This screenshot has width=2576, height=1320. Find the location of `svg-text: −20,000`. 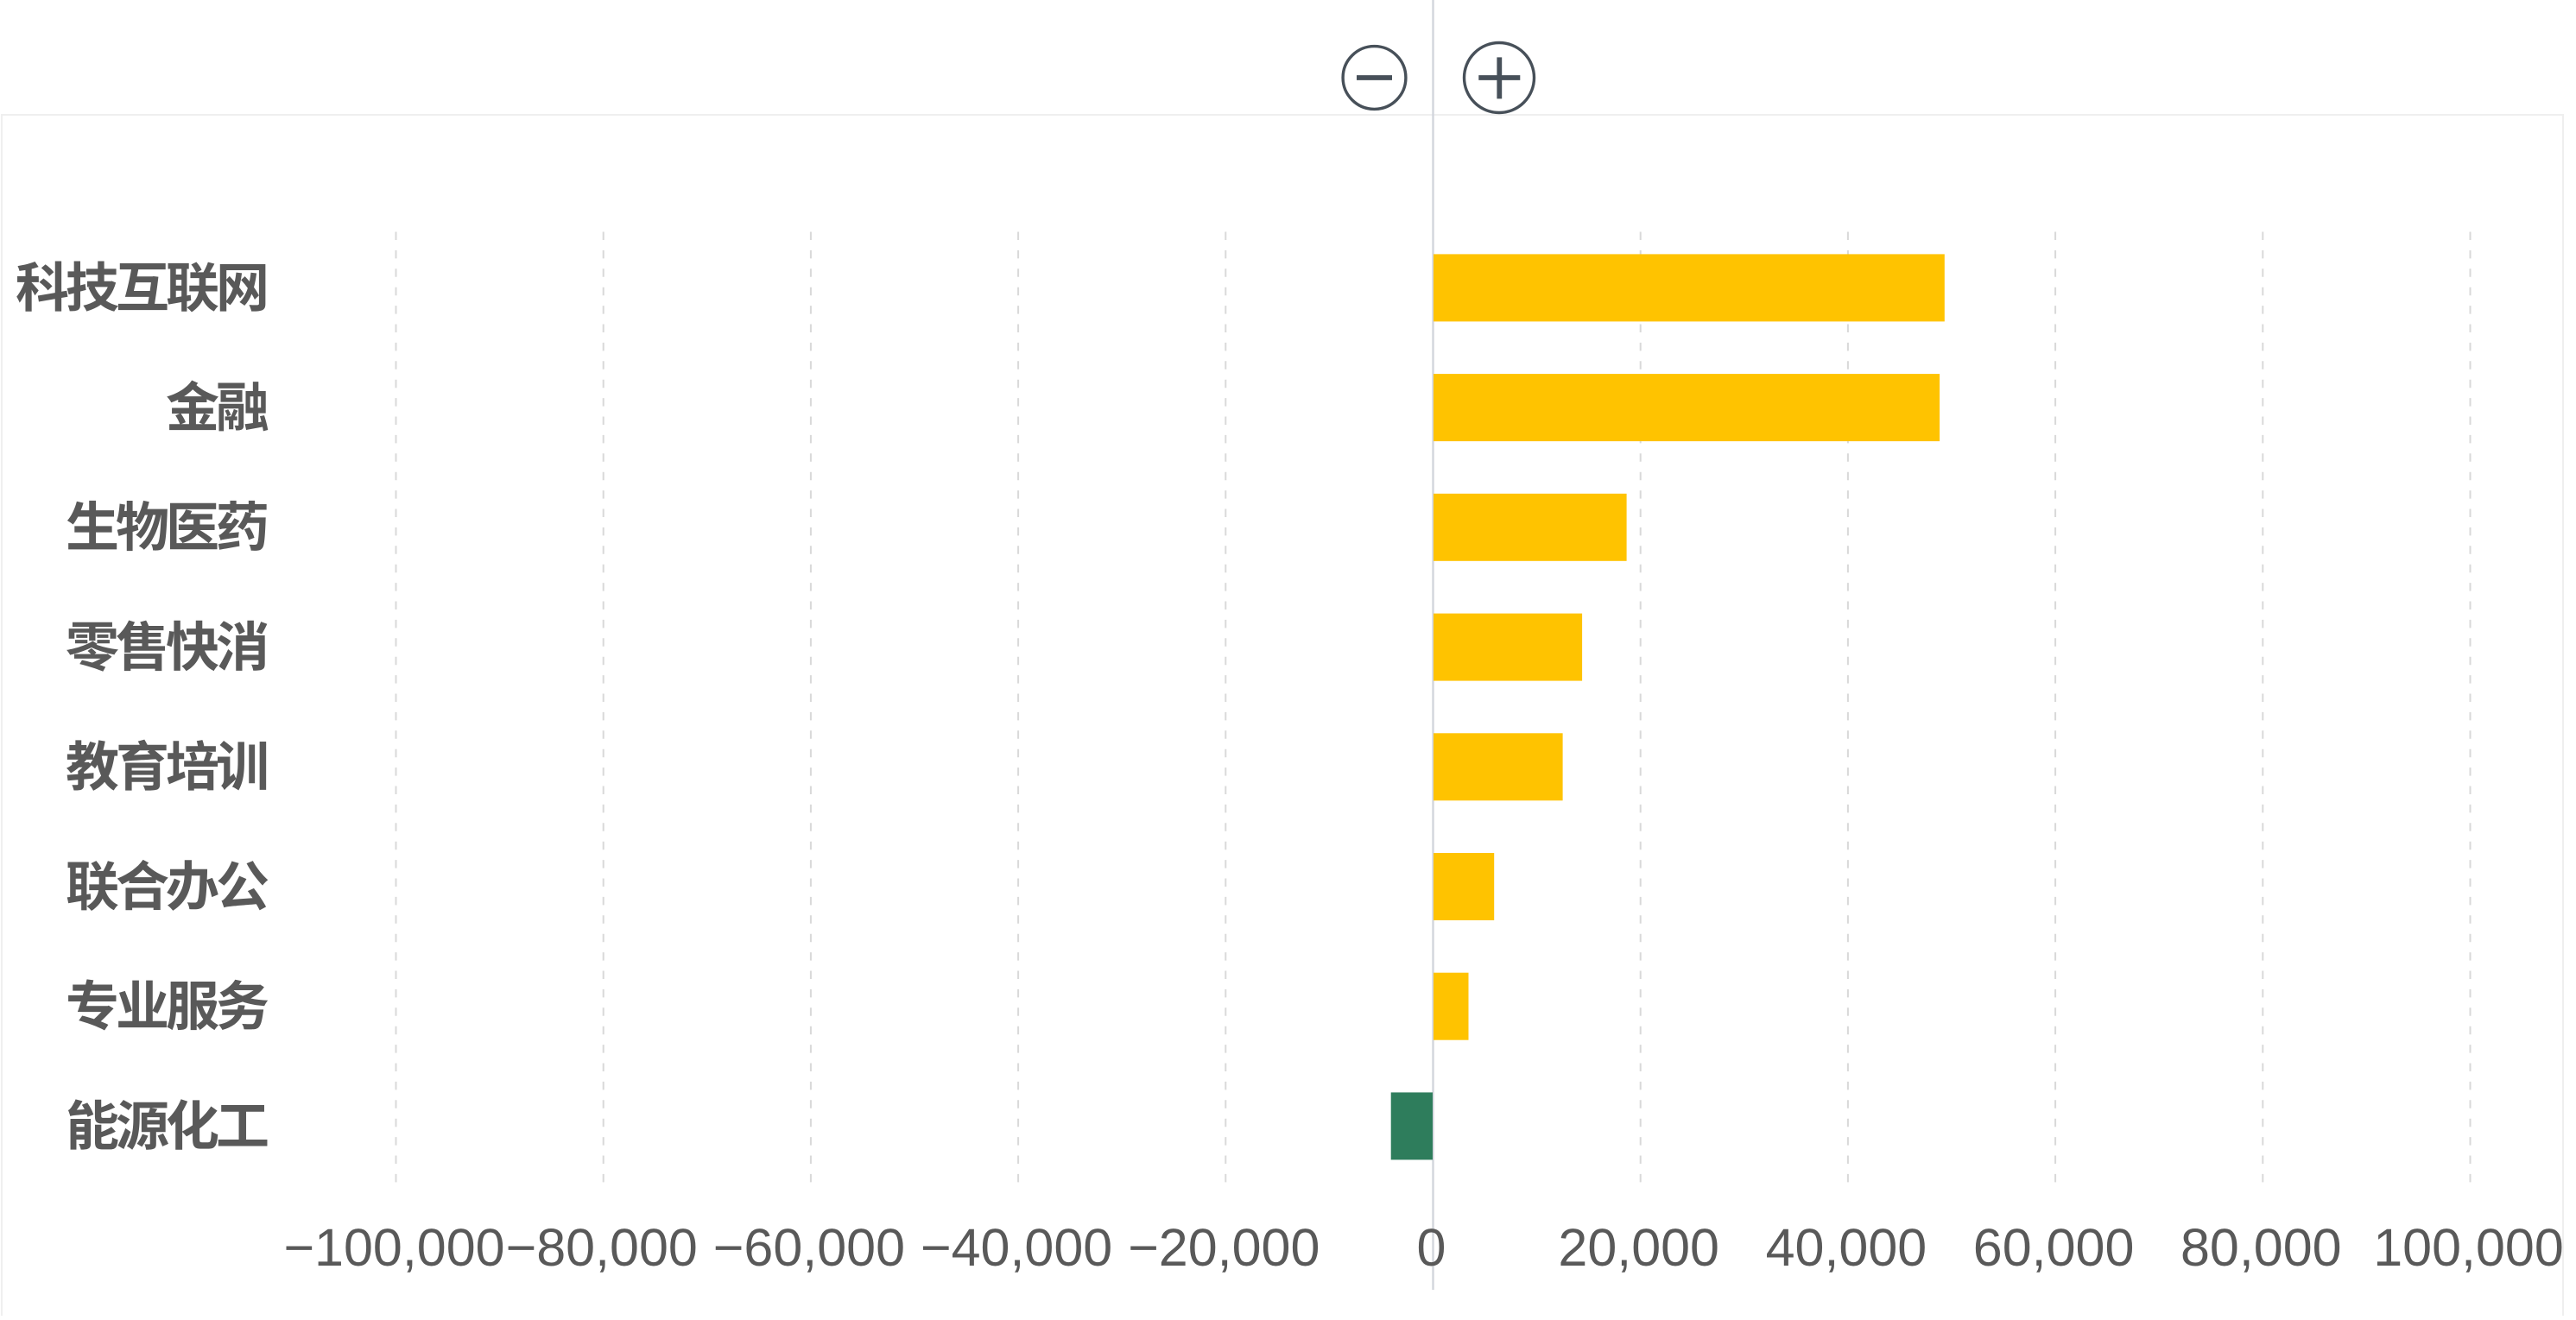

svg-text: −20,000 is located at coordinates (1224, 1247).